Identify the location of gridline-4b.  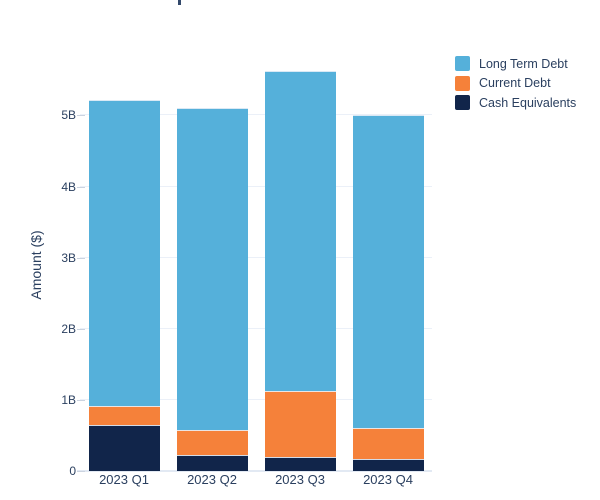
(256, 186).